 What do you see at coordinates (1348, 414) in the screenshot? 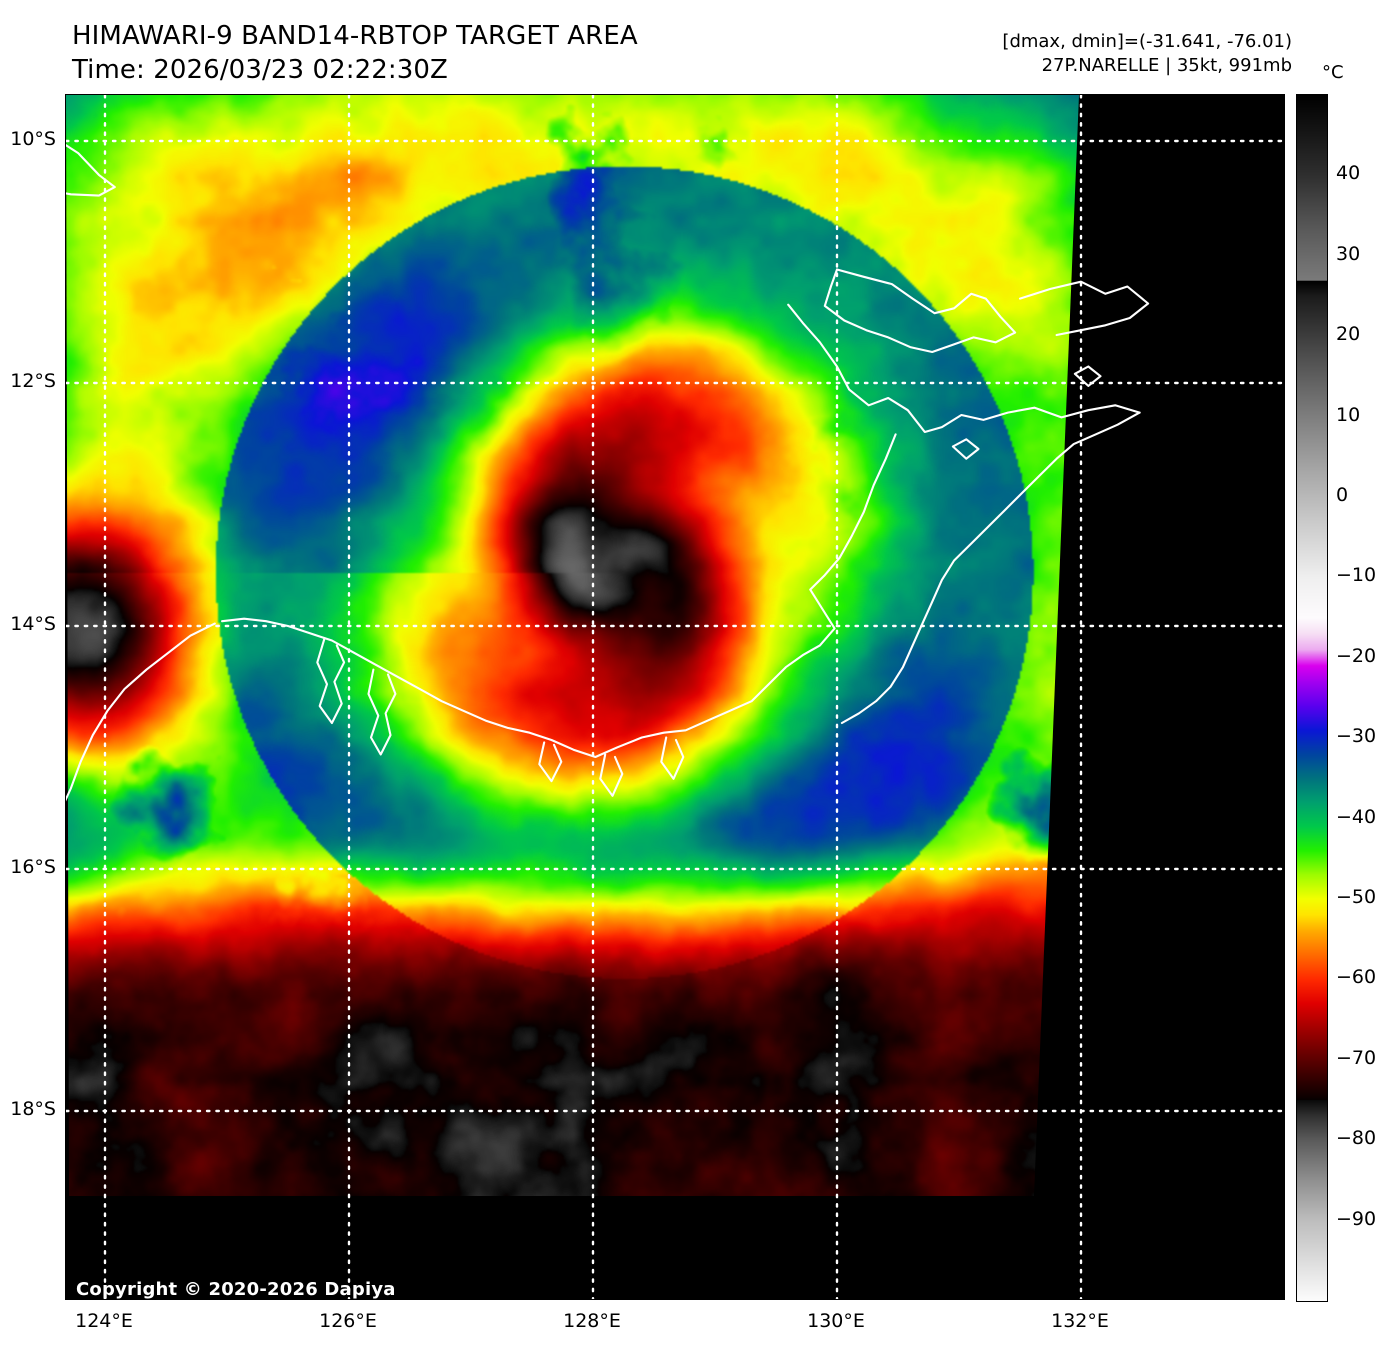
I see `colorbar-tick-label: 10` at bounding box center [1348, 414].